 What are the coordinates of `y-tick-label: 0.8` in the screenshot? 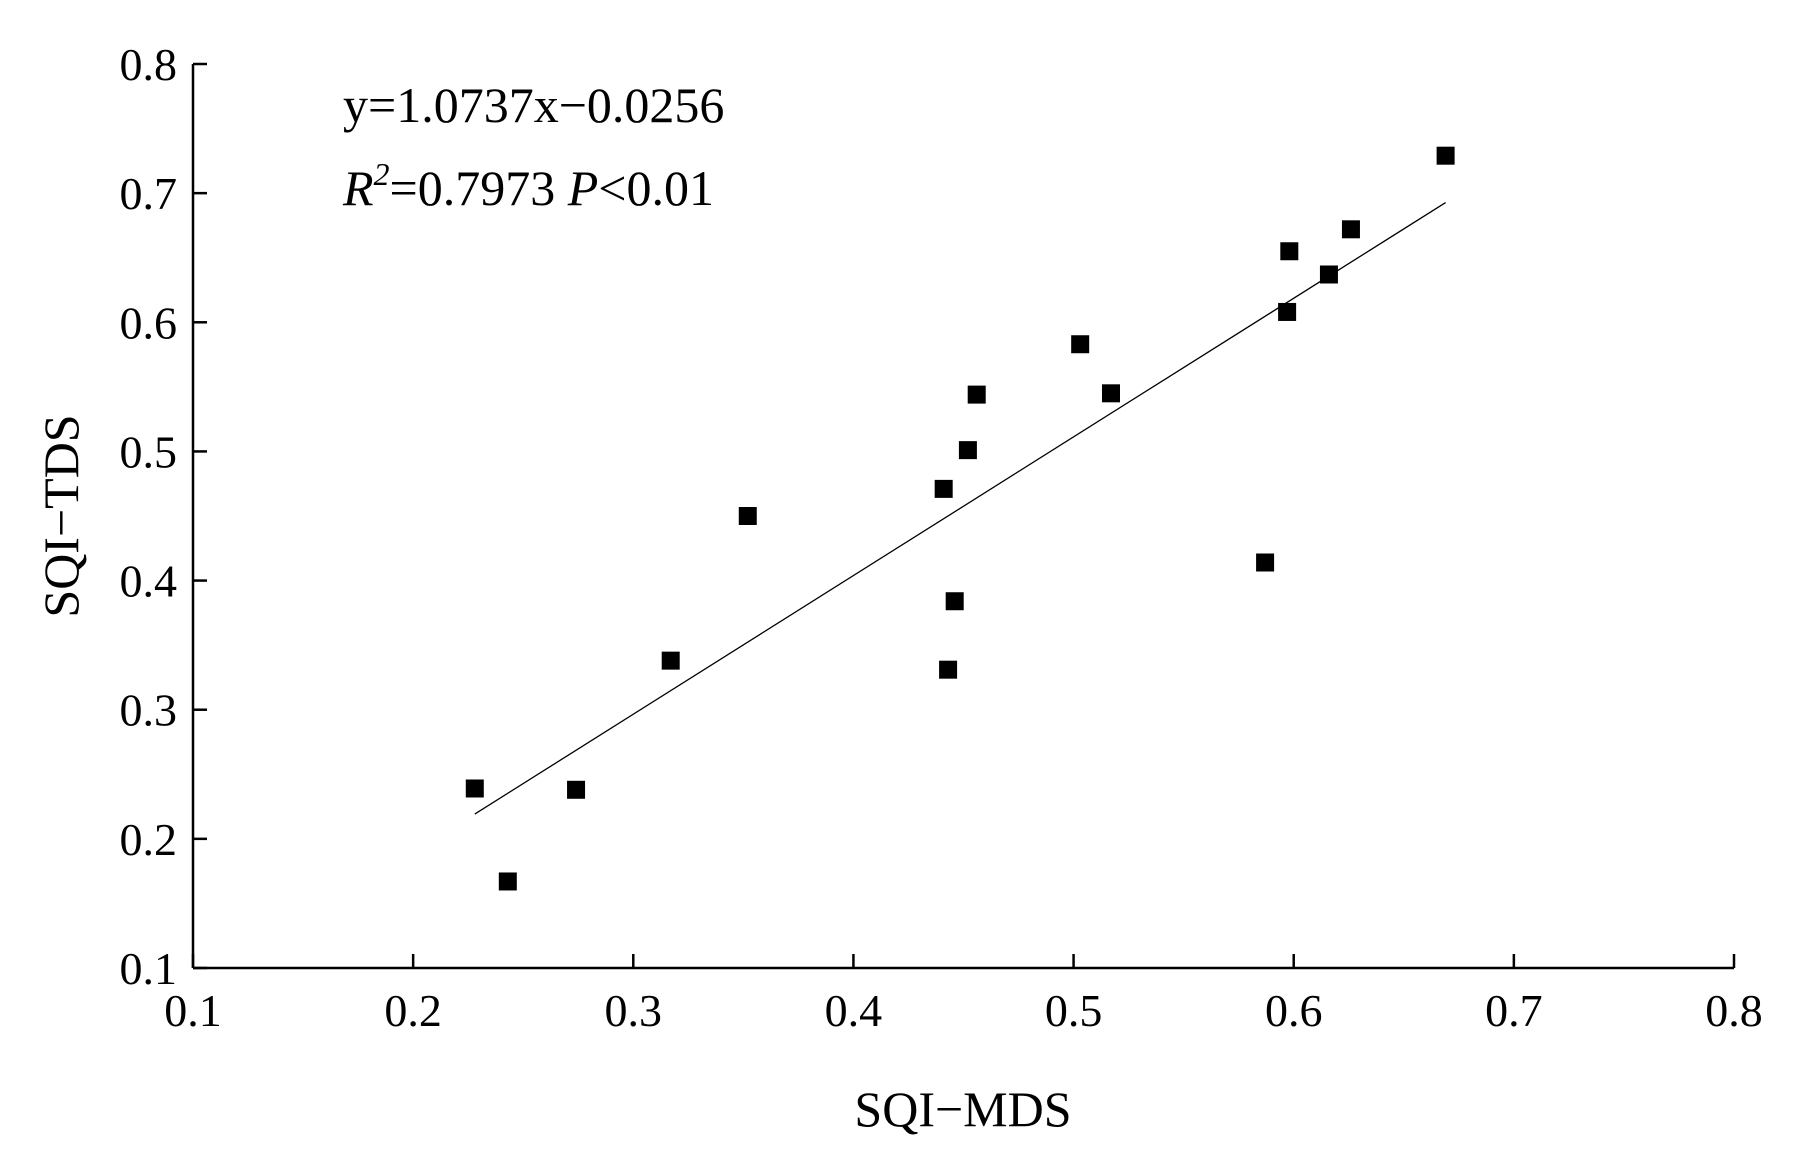 It's located at (149, 64).